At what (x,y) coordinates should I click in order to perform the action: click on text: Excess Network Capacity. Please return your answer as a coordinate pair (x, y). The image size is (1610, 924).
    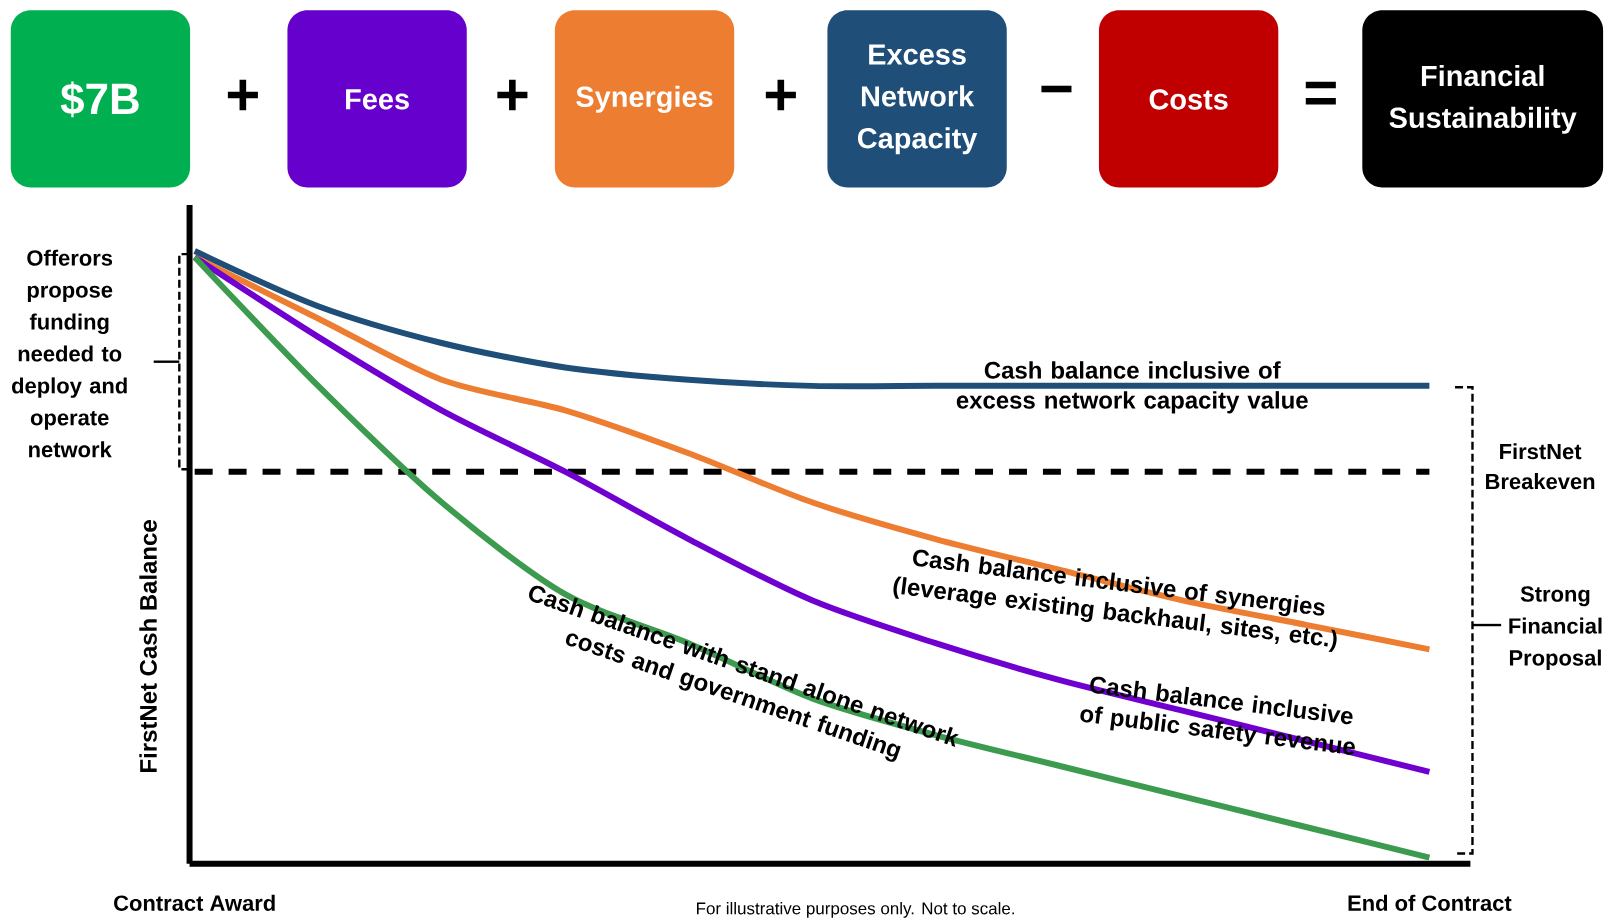
    Looking at the image, I should click on (917, 99).